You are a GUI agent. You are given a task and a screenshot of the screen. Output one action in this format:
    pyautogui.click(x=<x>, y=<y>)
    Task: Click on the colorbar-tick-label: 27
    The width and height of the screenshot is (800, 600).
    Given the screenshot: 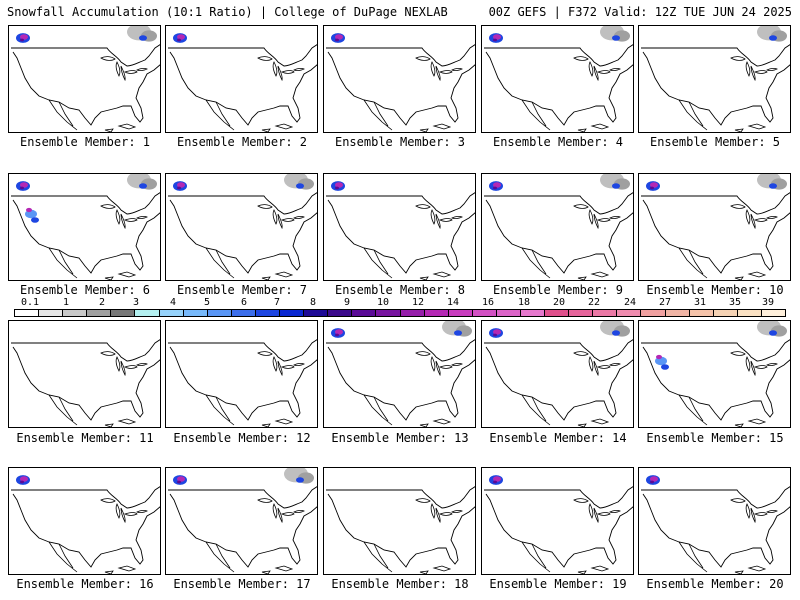 What is the action you would take?
    pyautogui.click(x=665, y=302)
    